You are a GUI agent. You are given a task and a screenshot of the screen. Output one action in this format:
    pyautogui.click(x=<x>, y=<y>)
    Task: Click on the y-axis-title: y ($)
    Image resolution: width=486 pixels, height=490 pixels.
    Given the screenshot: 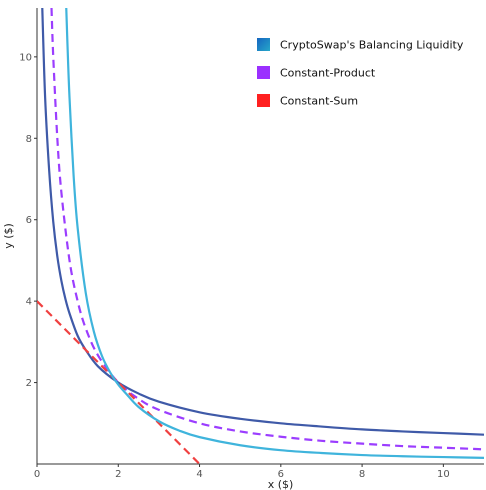 What is the action you would take?
    pyautogui.click(x=8, y=236)
    